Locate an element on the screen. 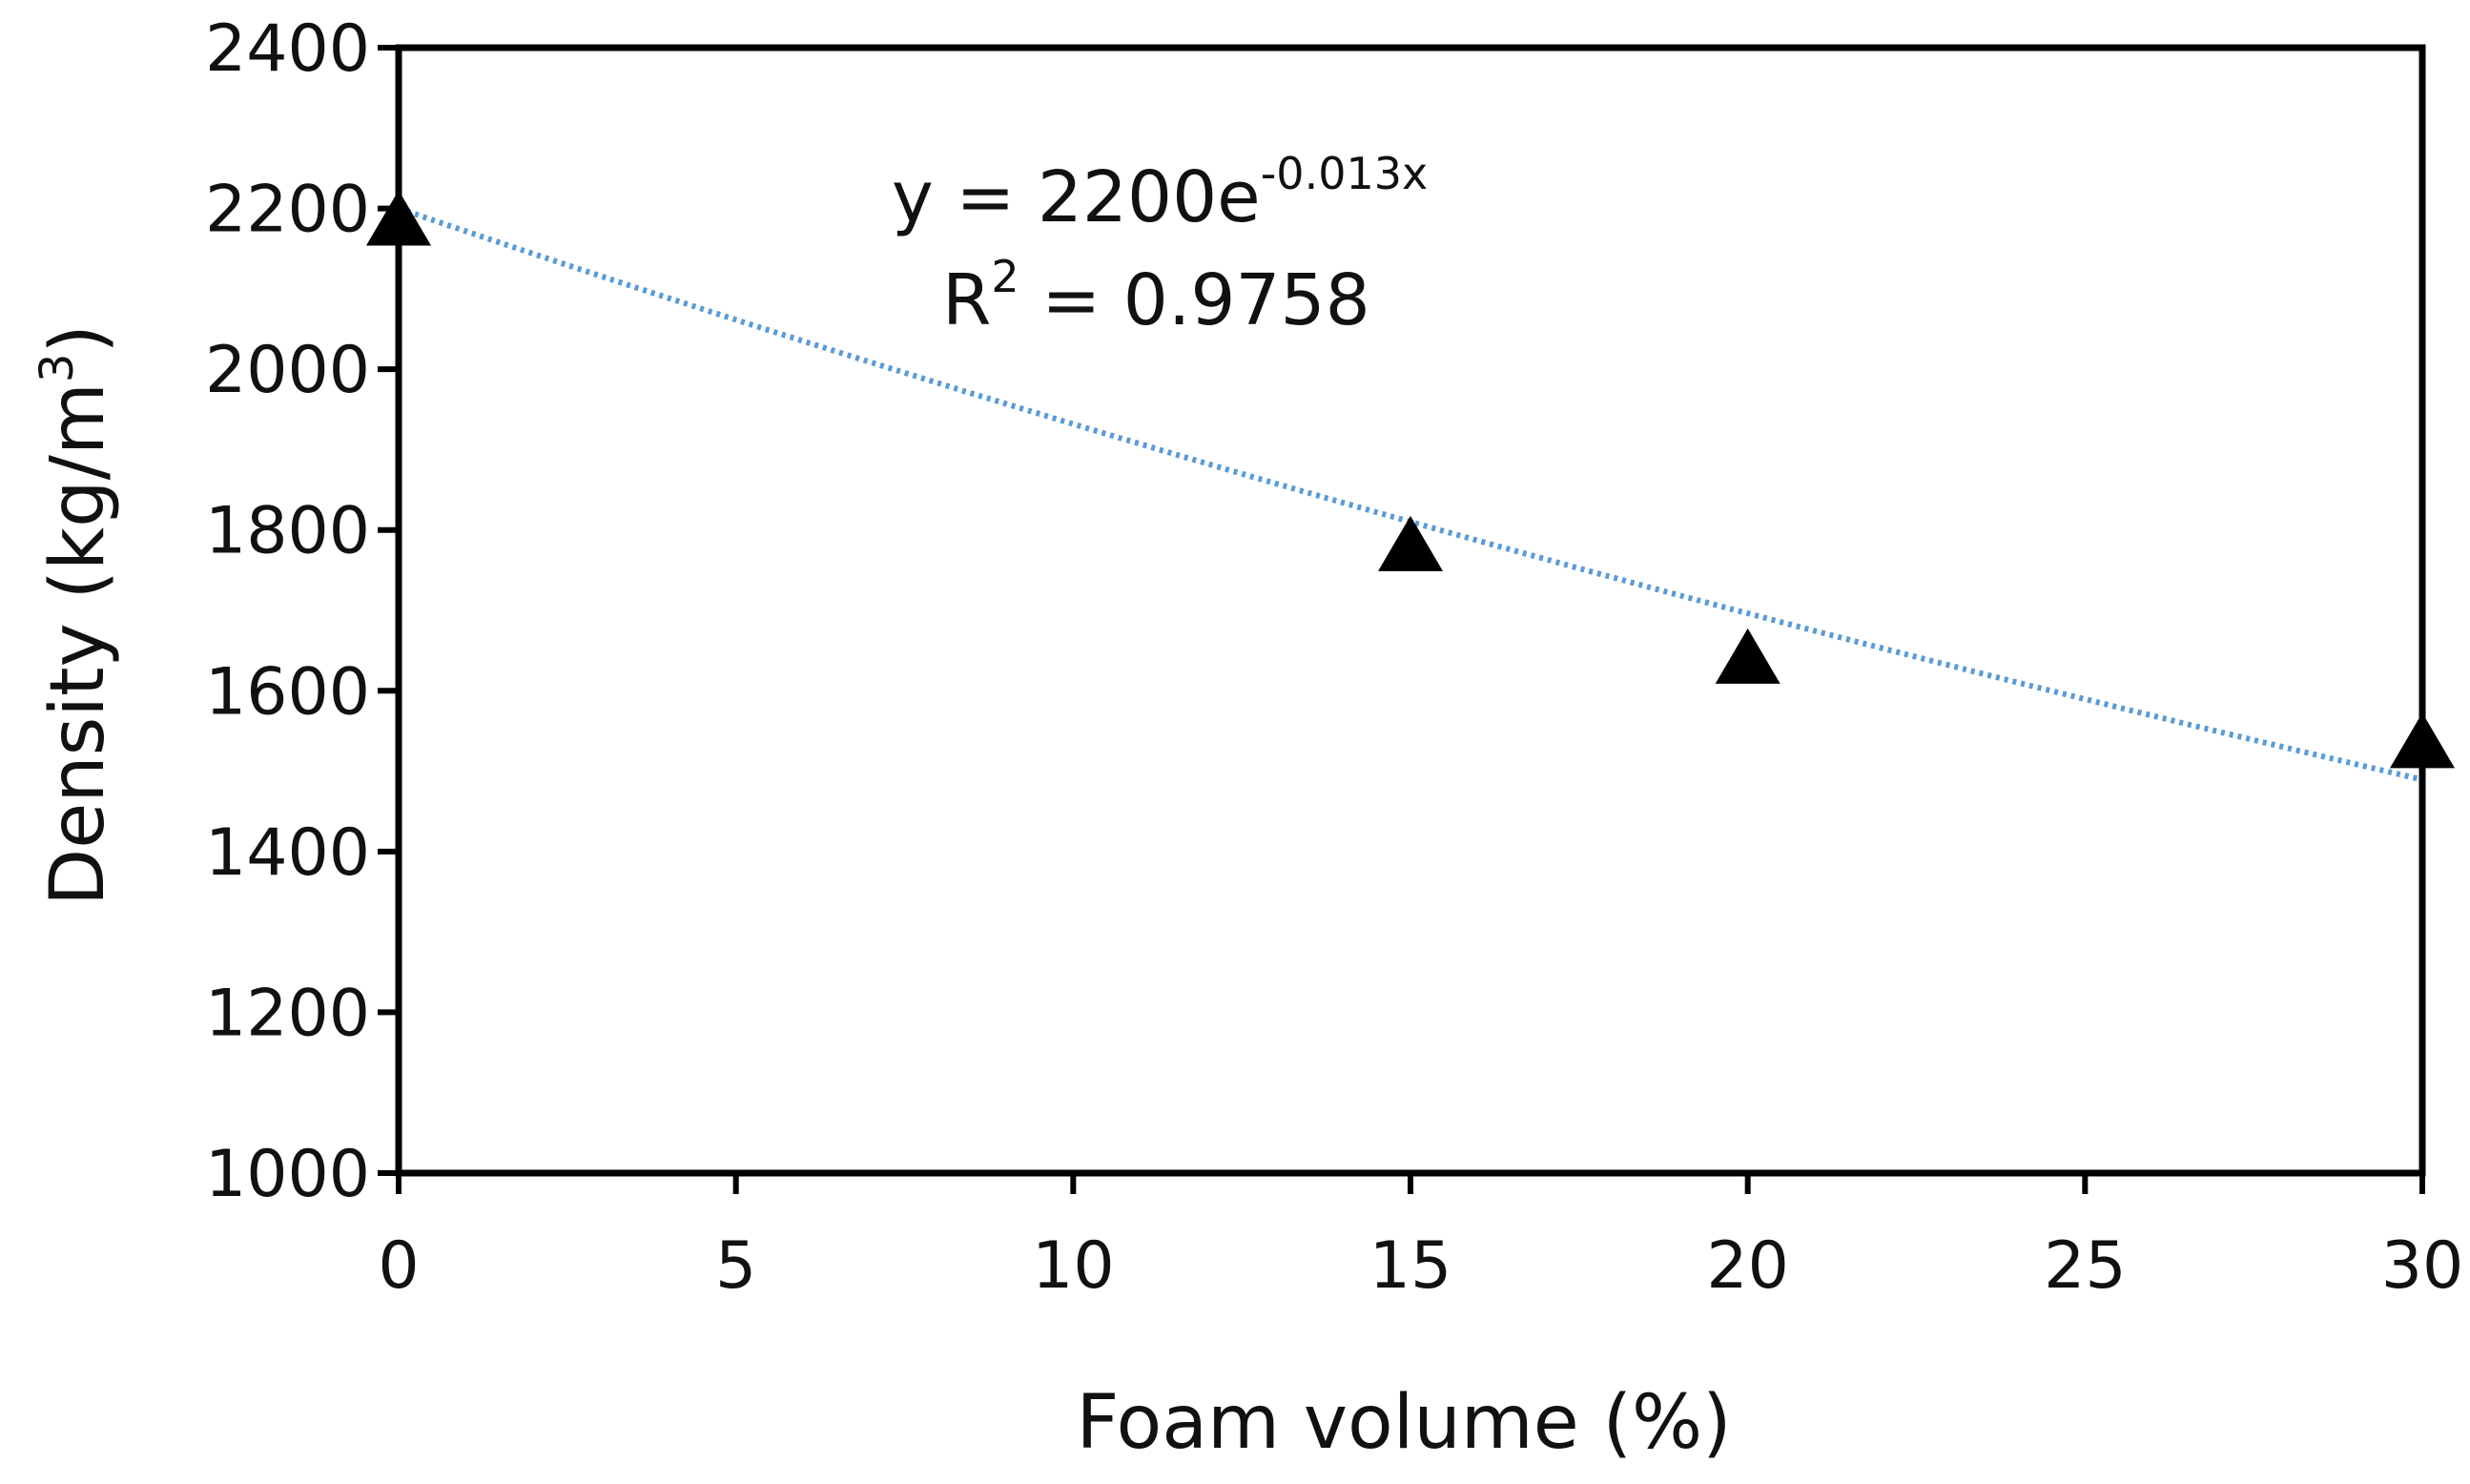 This screenshot has height=1484, width=2470. x-tick-label: 20 is located at coordinates (1747, 1266).